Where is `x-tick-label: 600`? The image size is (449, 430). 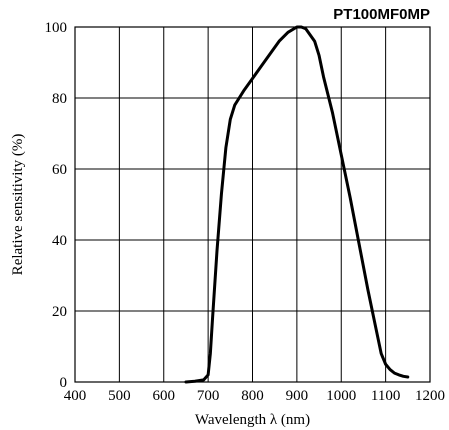 x-tick-label: 600 is located at coordinates (164, 396).